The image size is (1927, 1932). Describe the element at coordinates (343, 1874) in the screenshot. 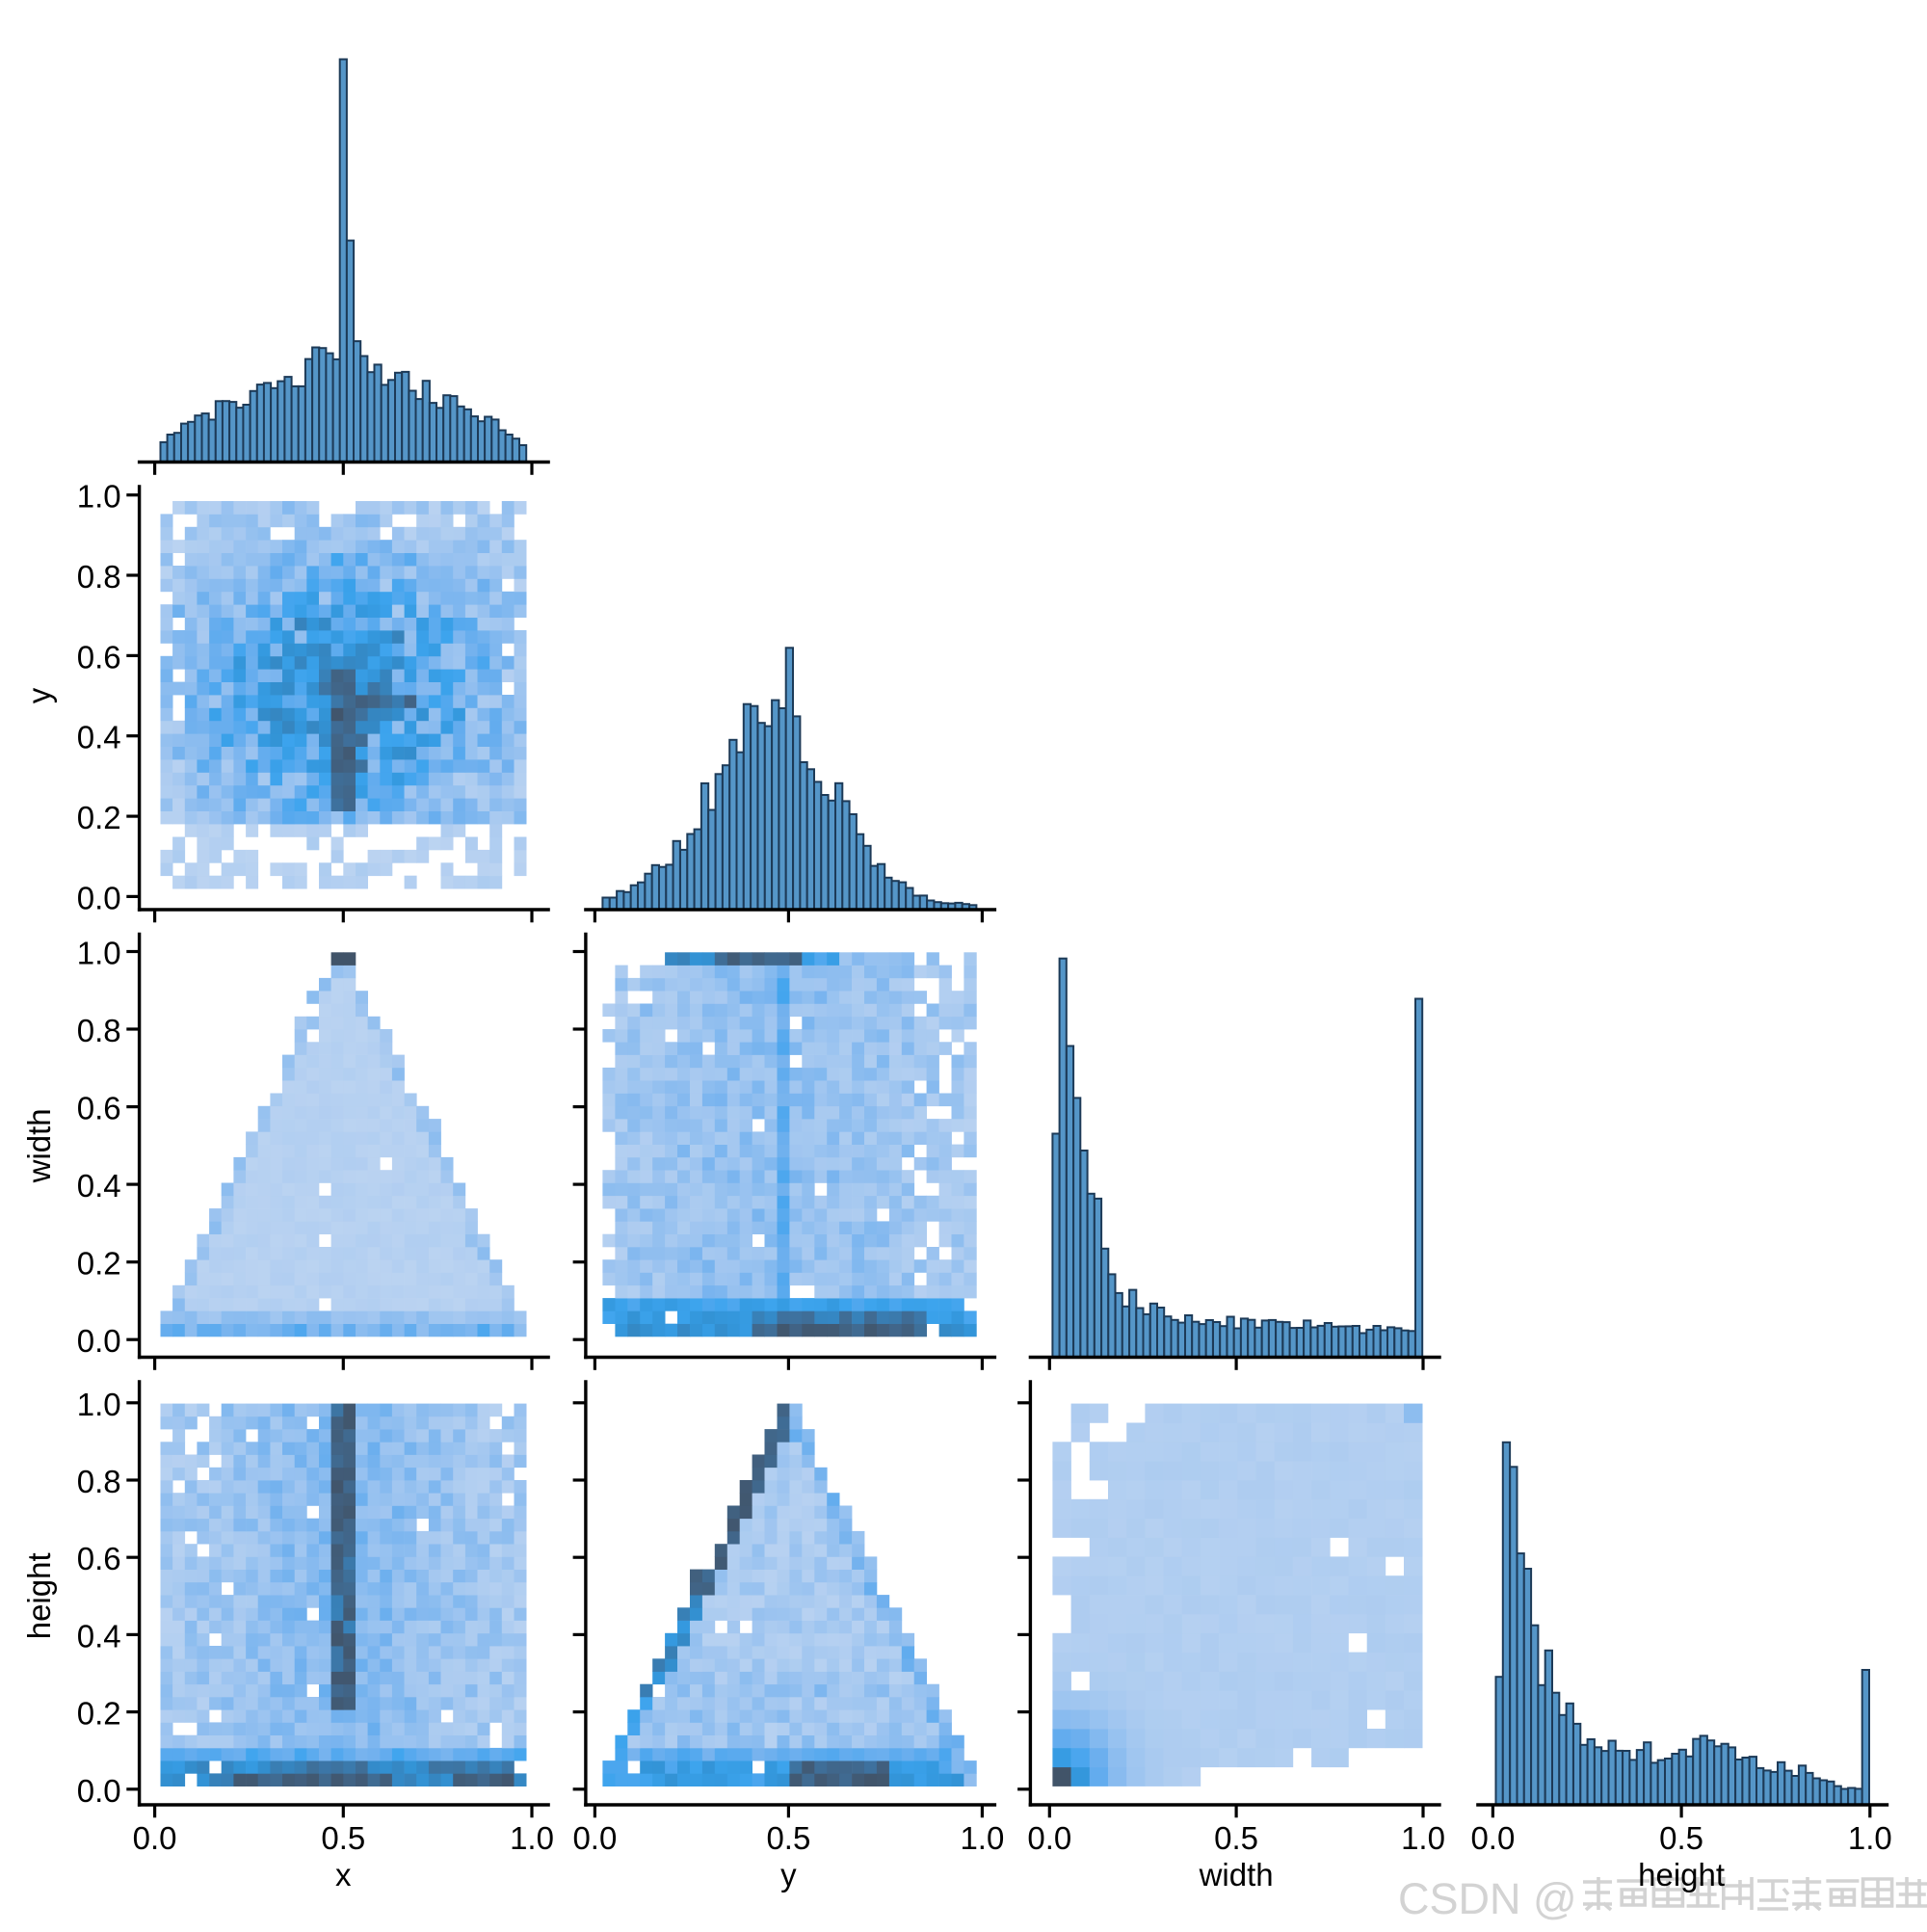

I see `svg-text: x` at that location.